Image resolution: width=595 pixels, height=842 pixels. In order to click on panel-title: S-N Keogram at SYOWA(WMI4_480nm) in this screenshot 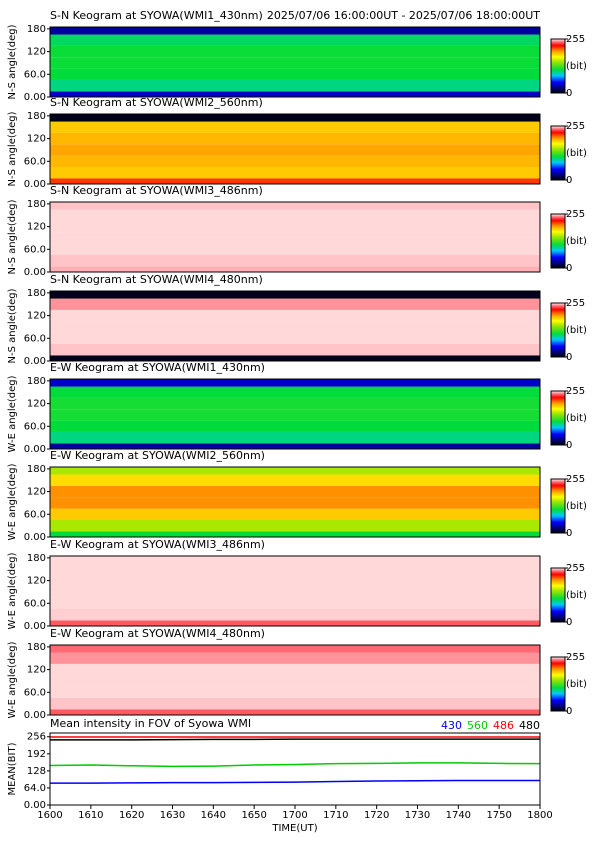, I will do `click(156, 279)`.